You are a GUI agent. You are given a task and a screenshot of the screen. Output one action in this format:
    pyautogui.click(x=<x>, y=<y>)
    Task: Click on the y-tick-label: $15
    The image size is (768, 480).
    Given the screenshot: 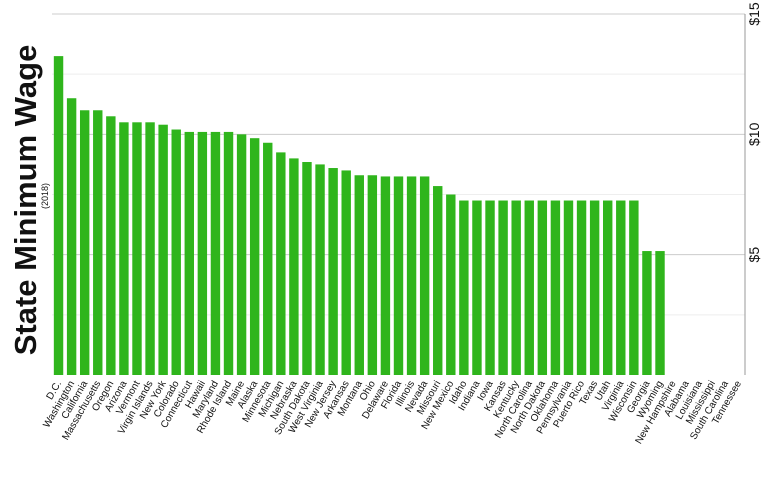 What is the action you would take?
    pyautogui.click(x=754, y=14)
    